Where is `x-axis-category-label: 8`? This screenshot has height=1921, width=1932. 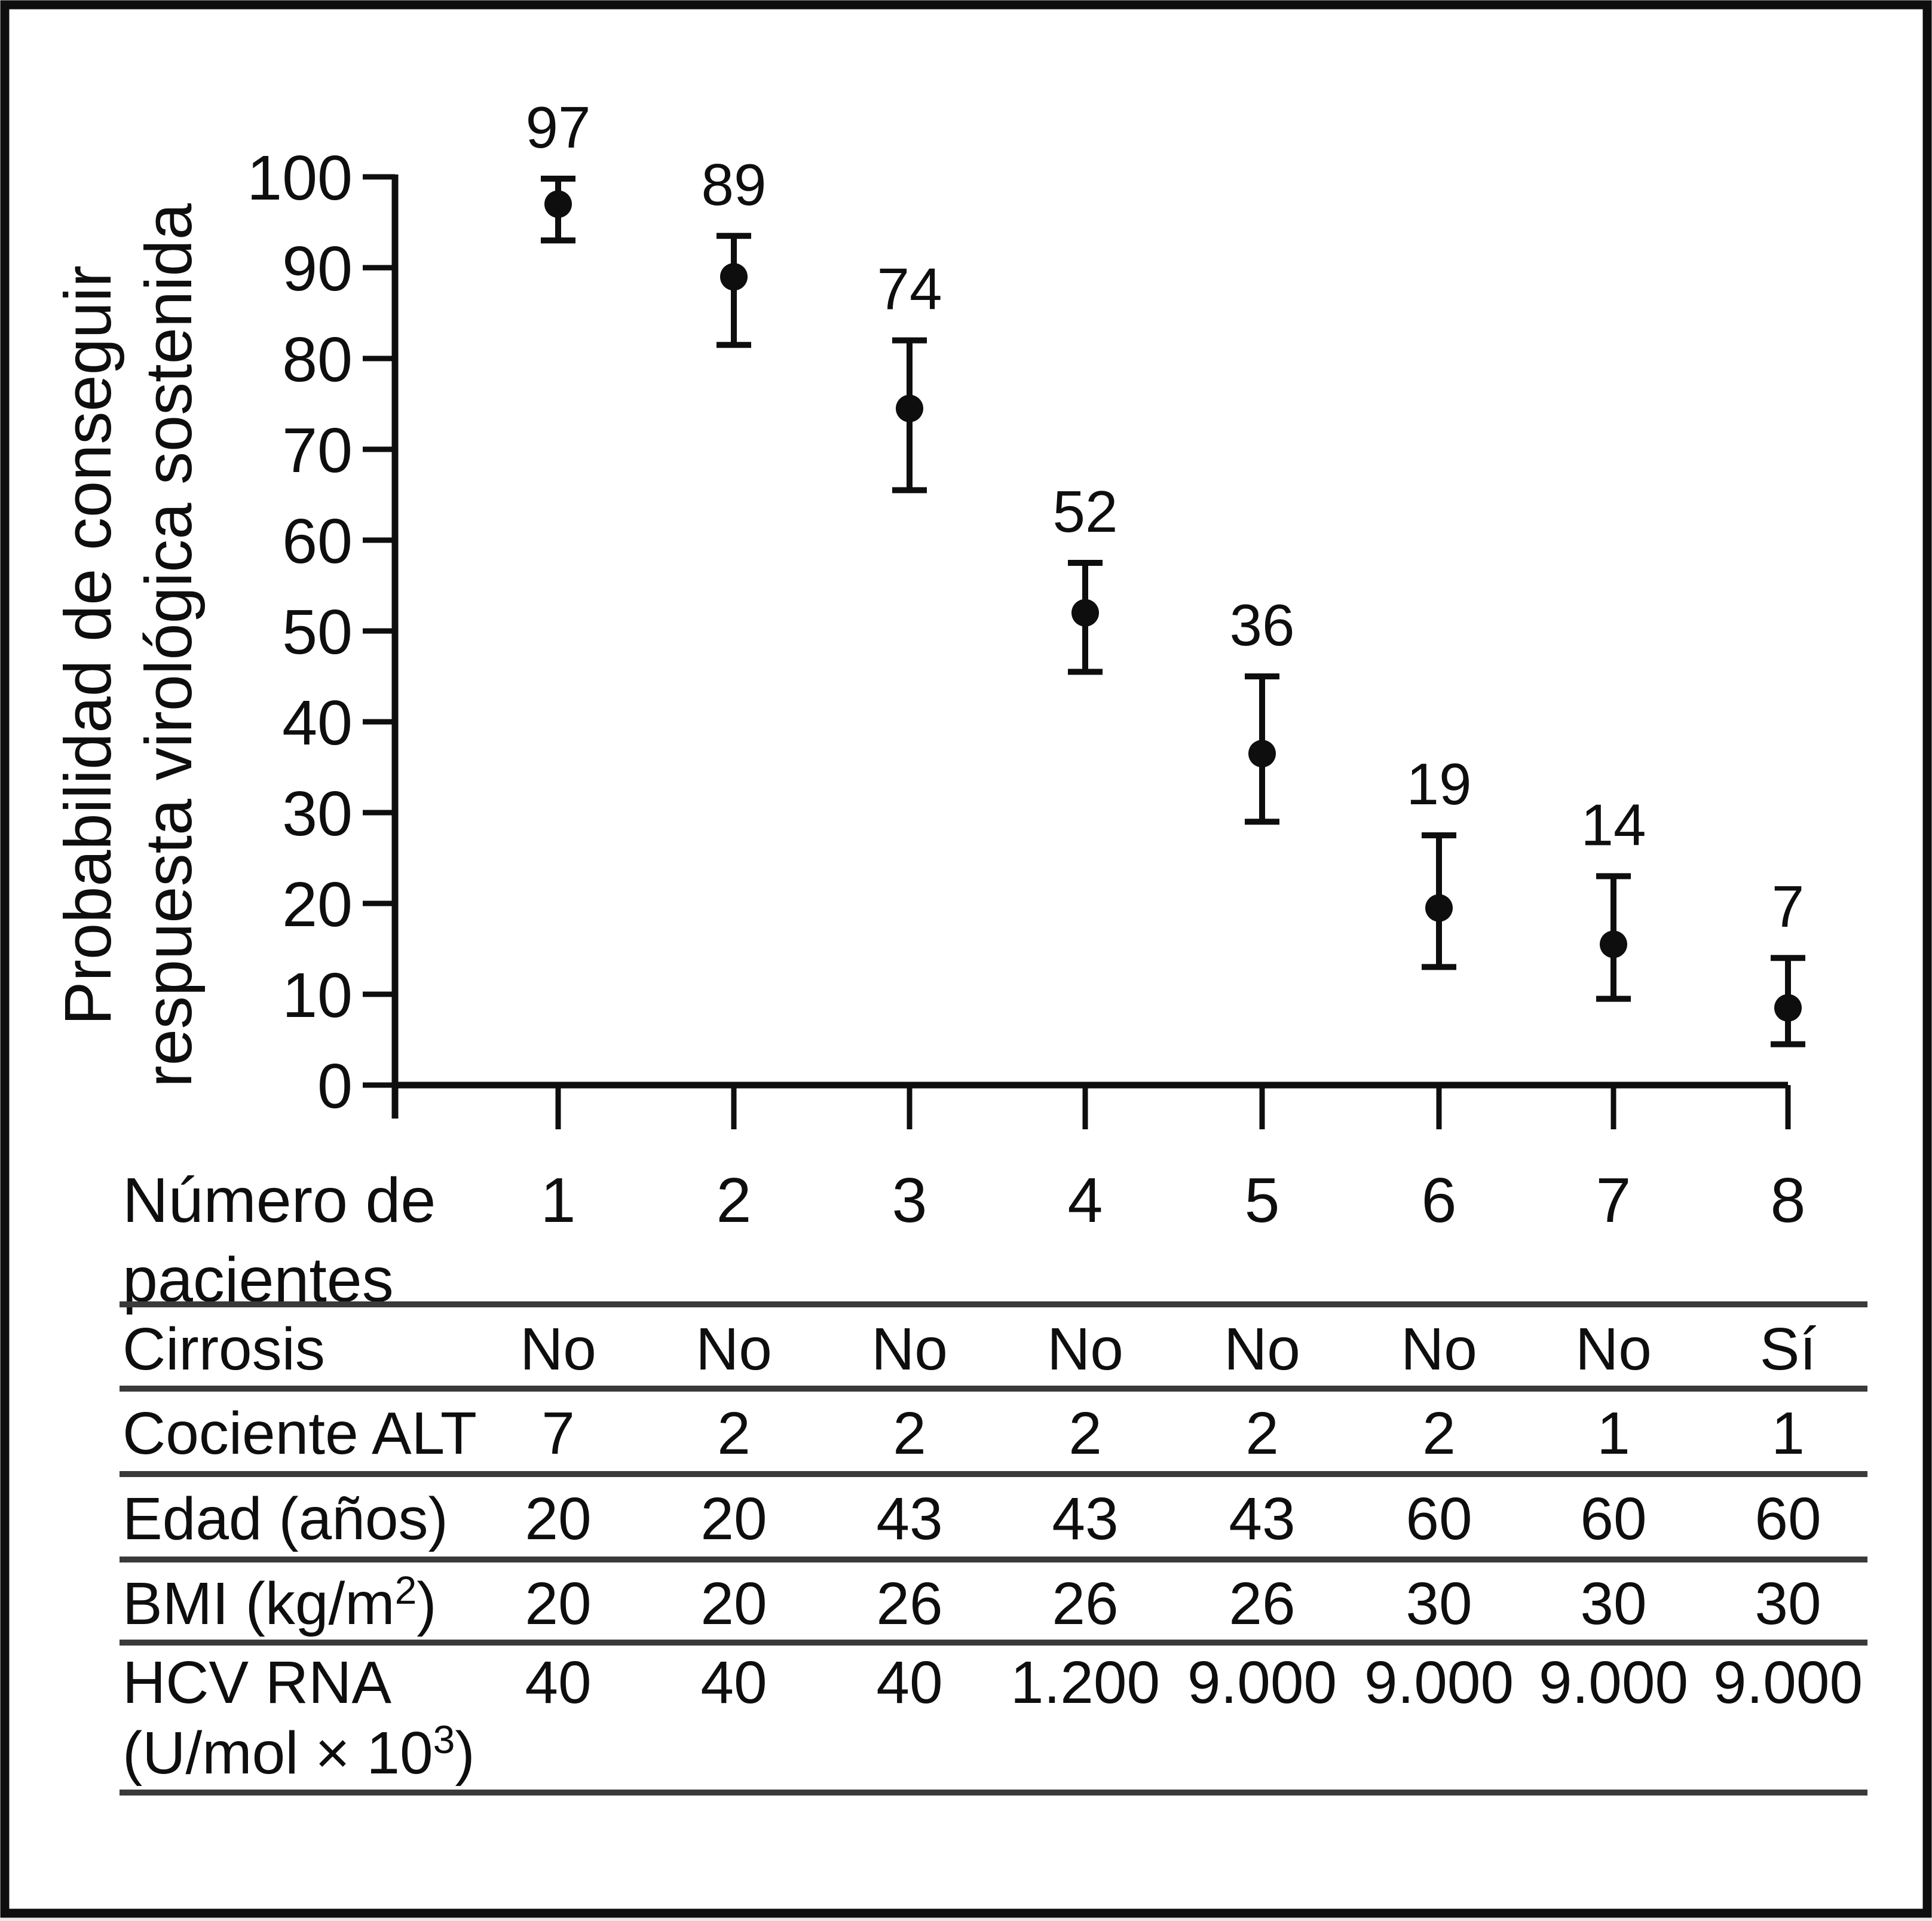 x-axis-category-label: 8 is located at coordinates (1789, 1200).